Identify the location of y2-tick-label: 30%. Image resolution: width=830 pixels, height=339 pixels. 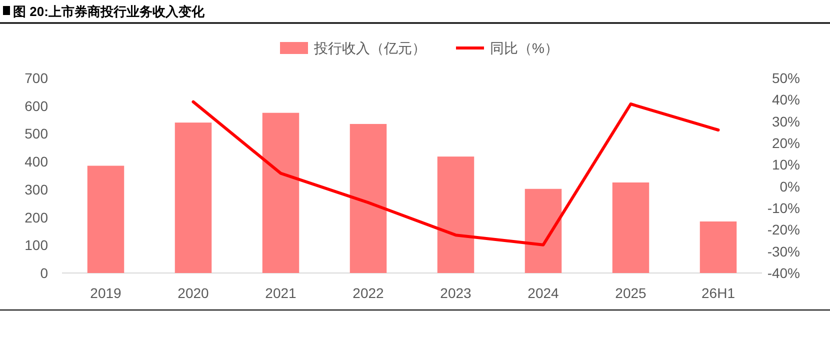
(786, 121).